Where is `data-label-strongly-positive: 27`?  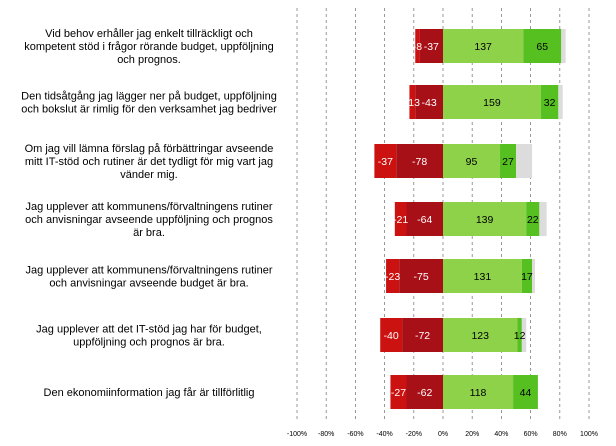
data-label-strongly-positive: 27 is located at coordinates (508, 162).